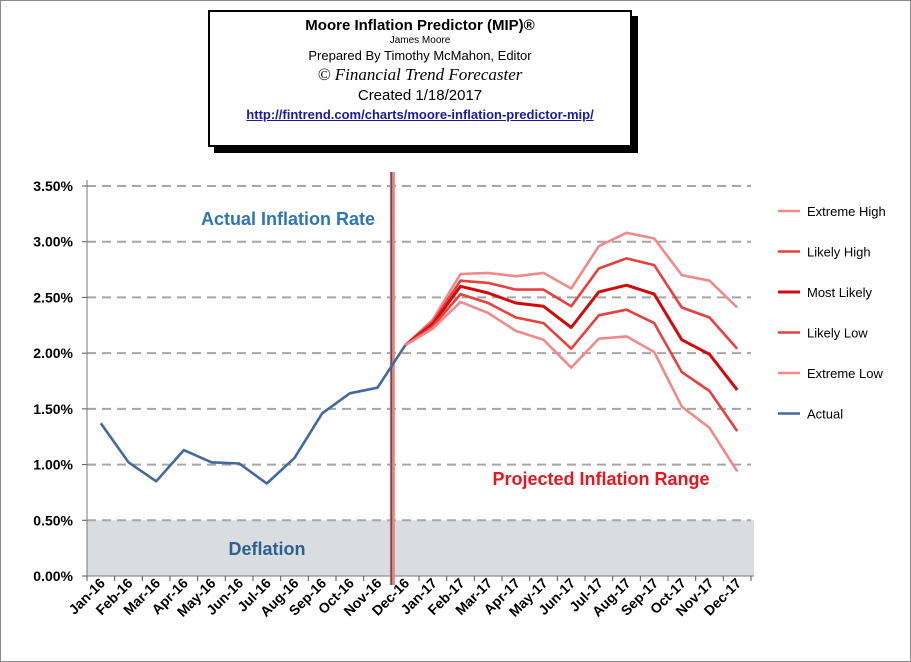 This screenshot has width=911, height=662. Describe the element at coordinates (571, 303) in the screenshot. I see `series-line-likely-high` at that location.